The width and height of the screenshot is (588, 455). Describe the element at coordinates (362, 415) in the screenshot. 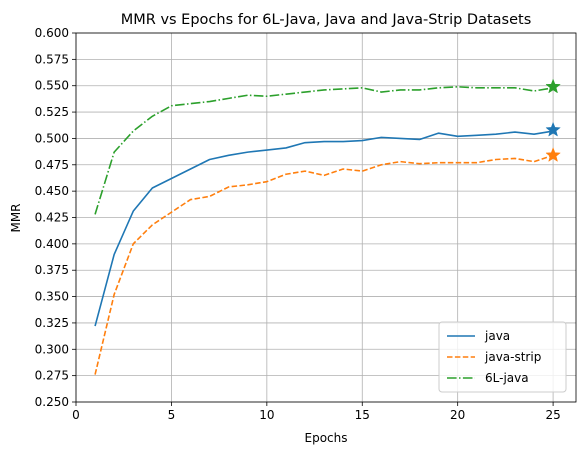

I see `x-tick-label: 15` at that location.